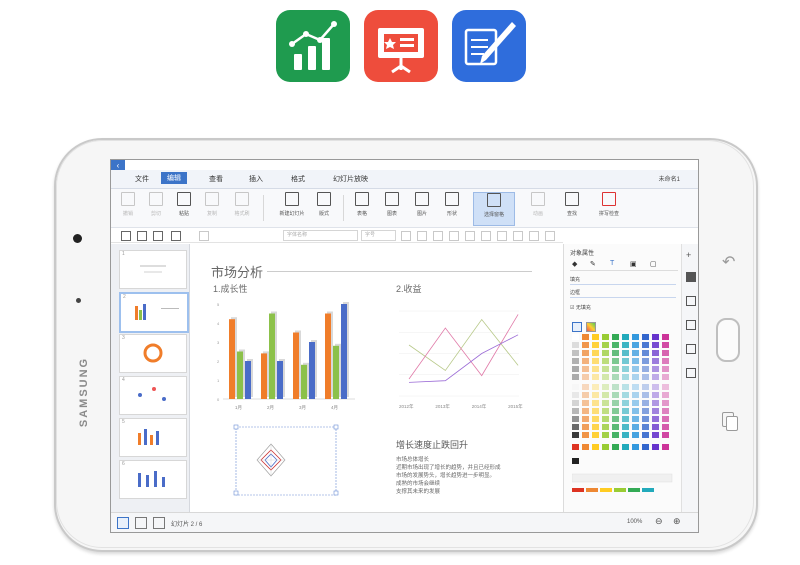 Image resolution: width=800 pixels, height=565 pixels. What do you see at coordinates (691, 349) in the screenshot?
I see `folder-panel-icon` at bounding box center [691, 349].